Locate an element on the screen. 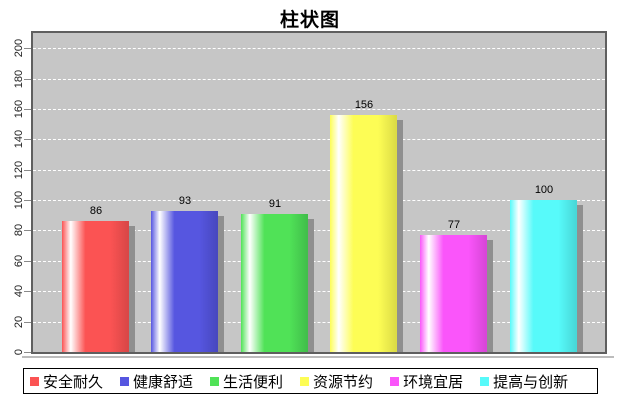 Image resolution: width=620 pixels, height=400 pixels. chart-title: 柱状图 is located at coordinates (309, 20).